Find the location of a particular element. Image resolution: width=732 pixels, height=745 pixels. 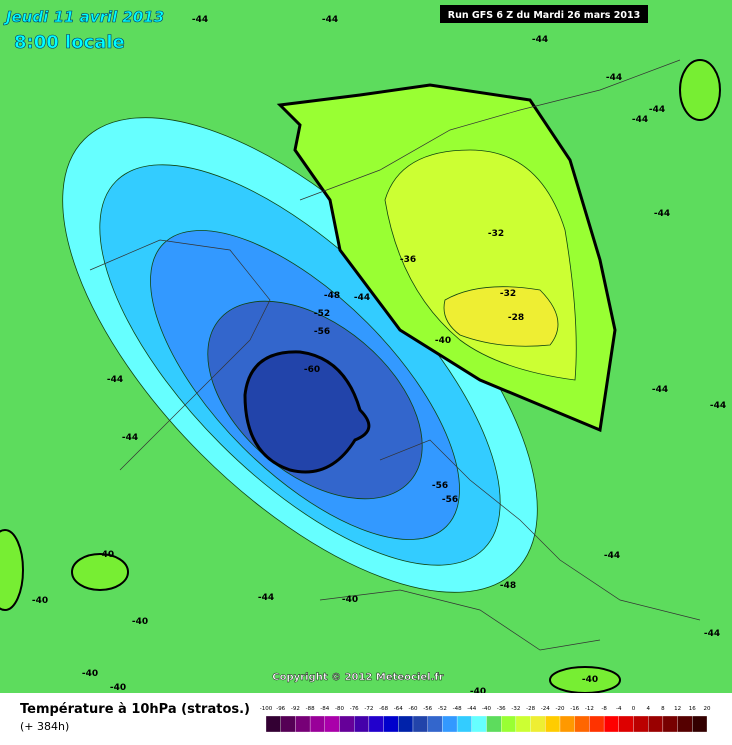

forecast-time: 8:00 locale is located at coordinates (69, 42).